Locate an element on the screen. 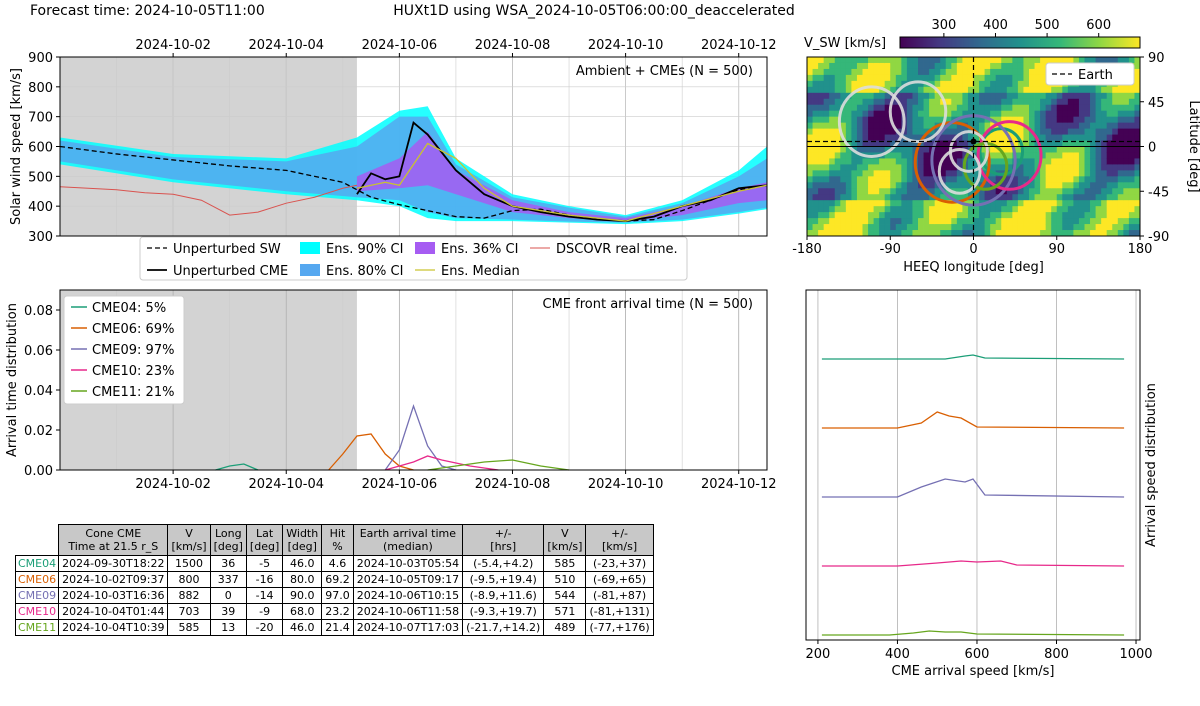 This screenshot has width=1200, height=706. plot-frame is located at coordinates (973, 465).